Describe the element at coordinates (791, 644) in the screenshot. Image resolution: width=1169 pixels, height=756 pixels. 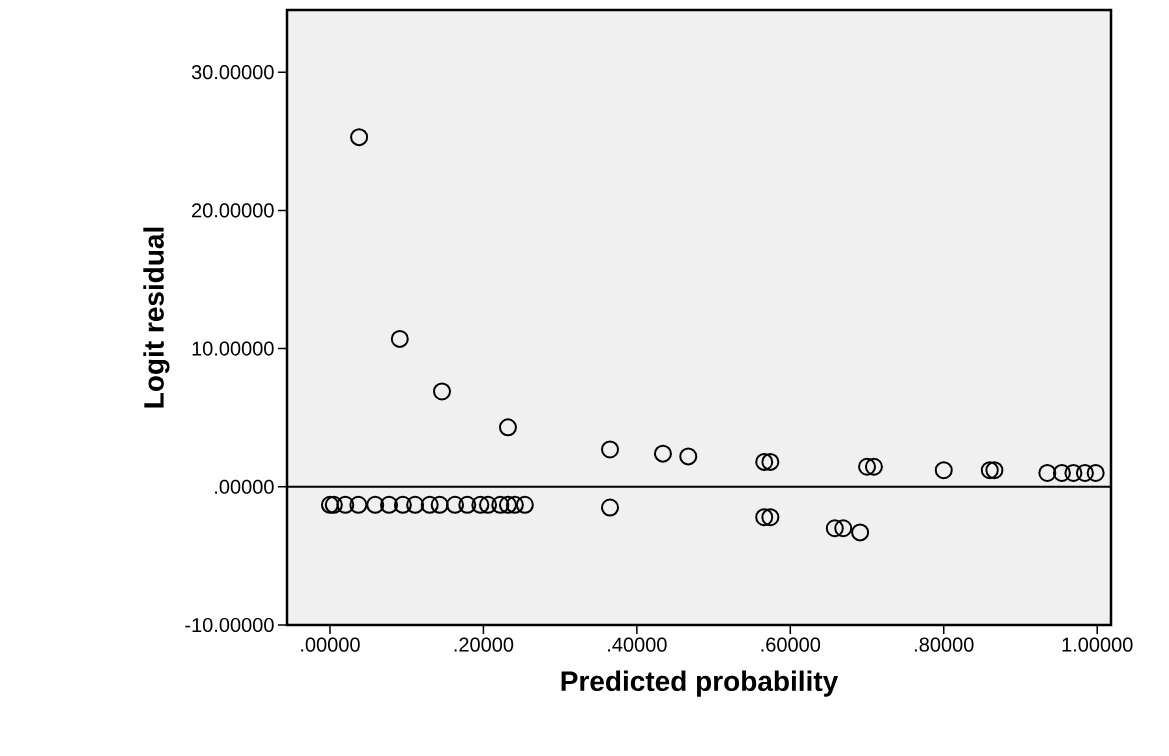
I see `x-tick-label: .60000` at that location.